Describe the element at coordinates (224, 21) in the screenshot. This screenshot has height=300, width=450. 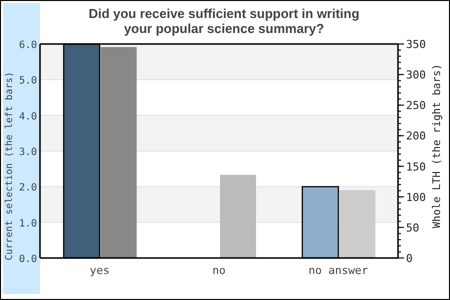
I see `chart-title: Did you receive sufficient support in writing your popular science summary?` at that location.